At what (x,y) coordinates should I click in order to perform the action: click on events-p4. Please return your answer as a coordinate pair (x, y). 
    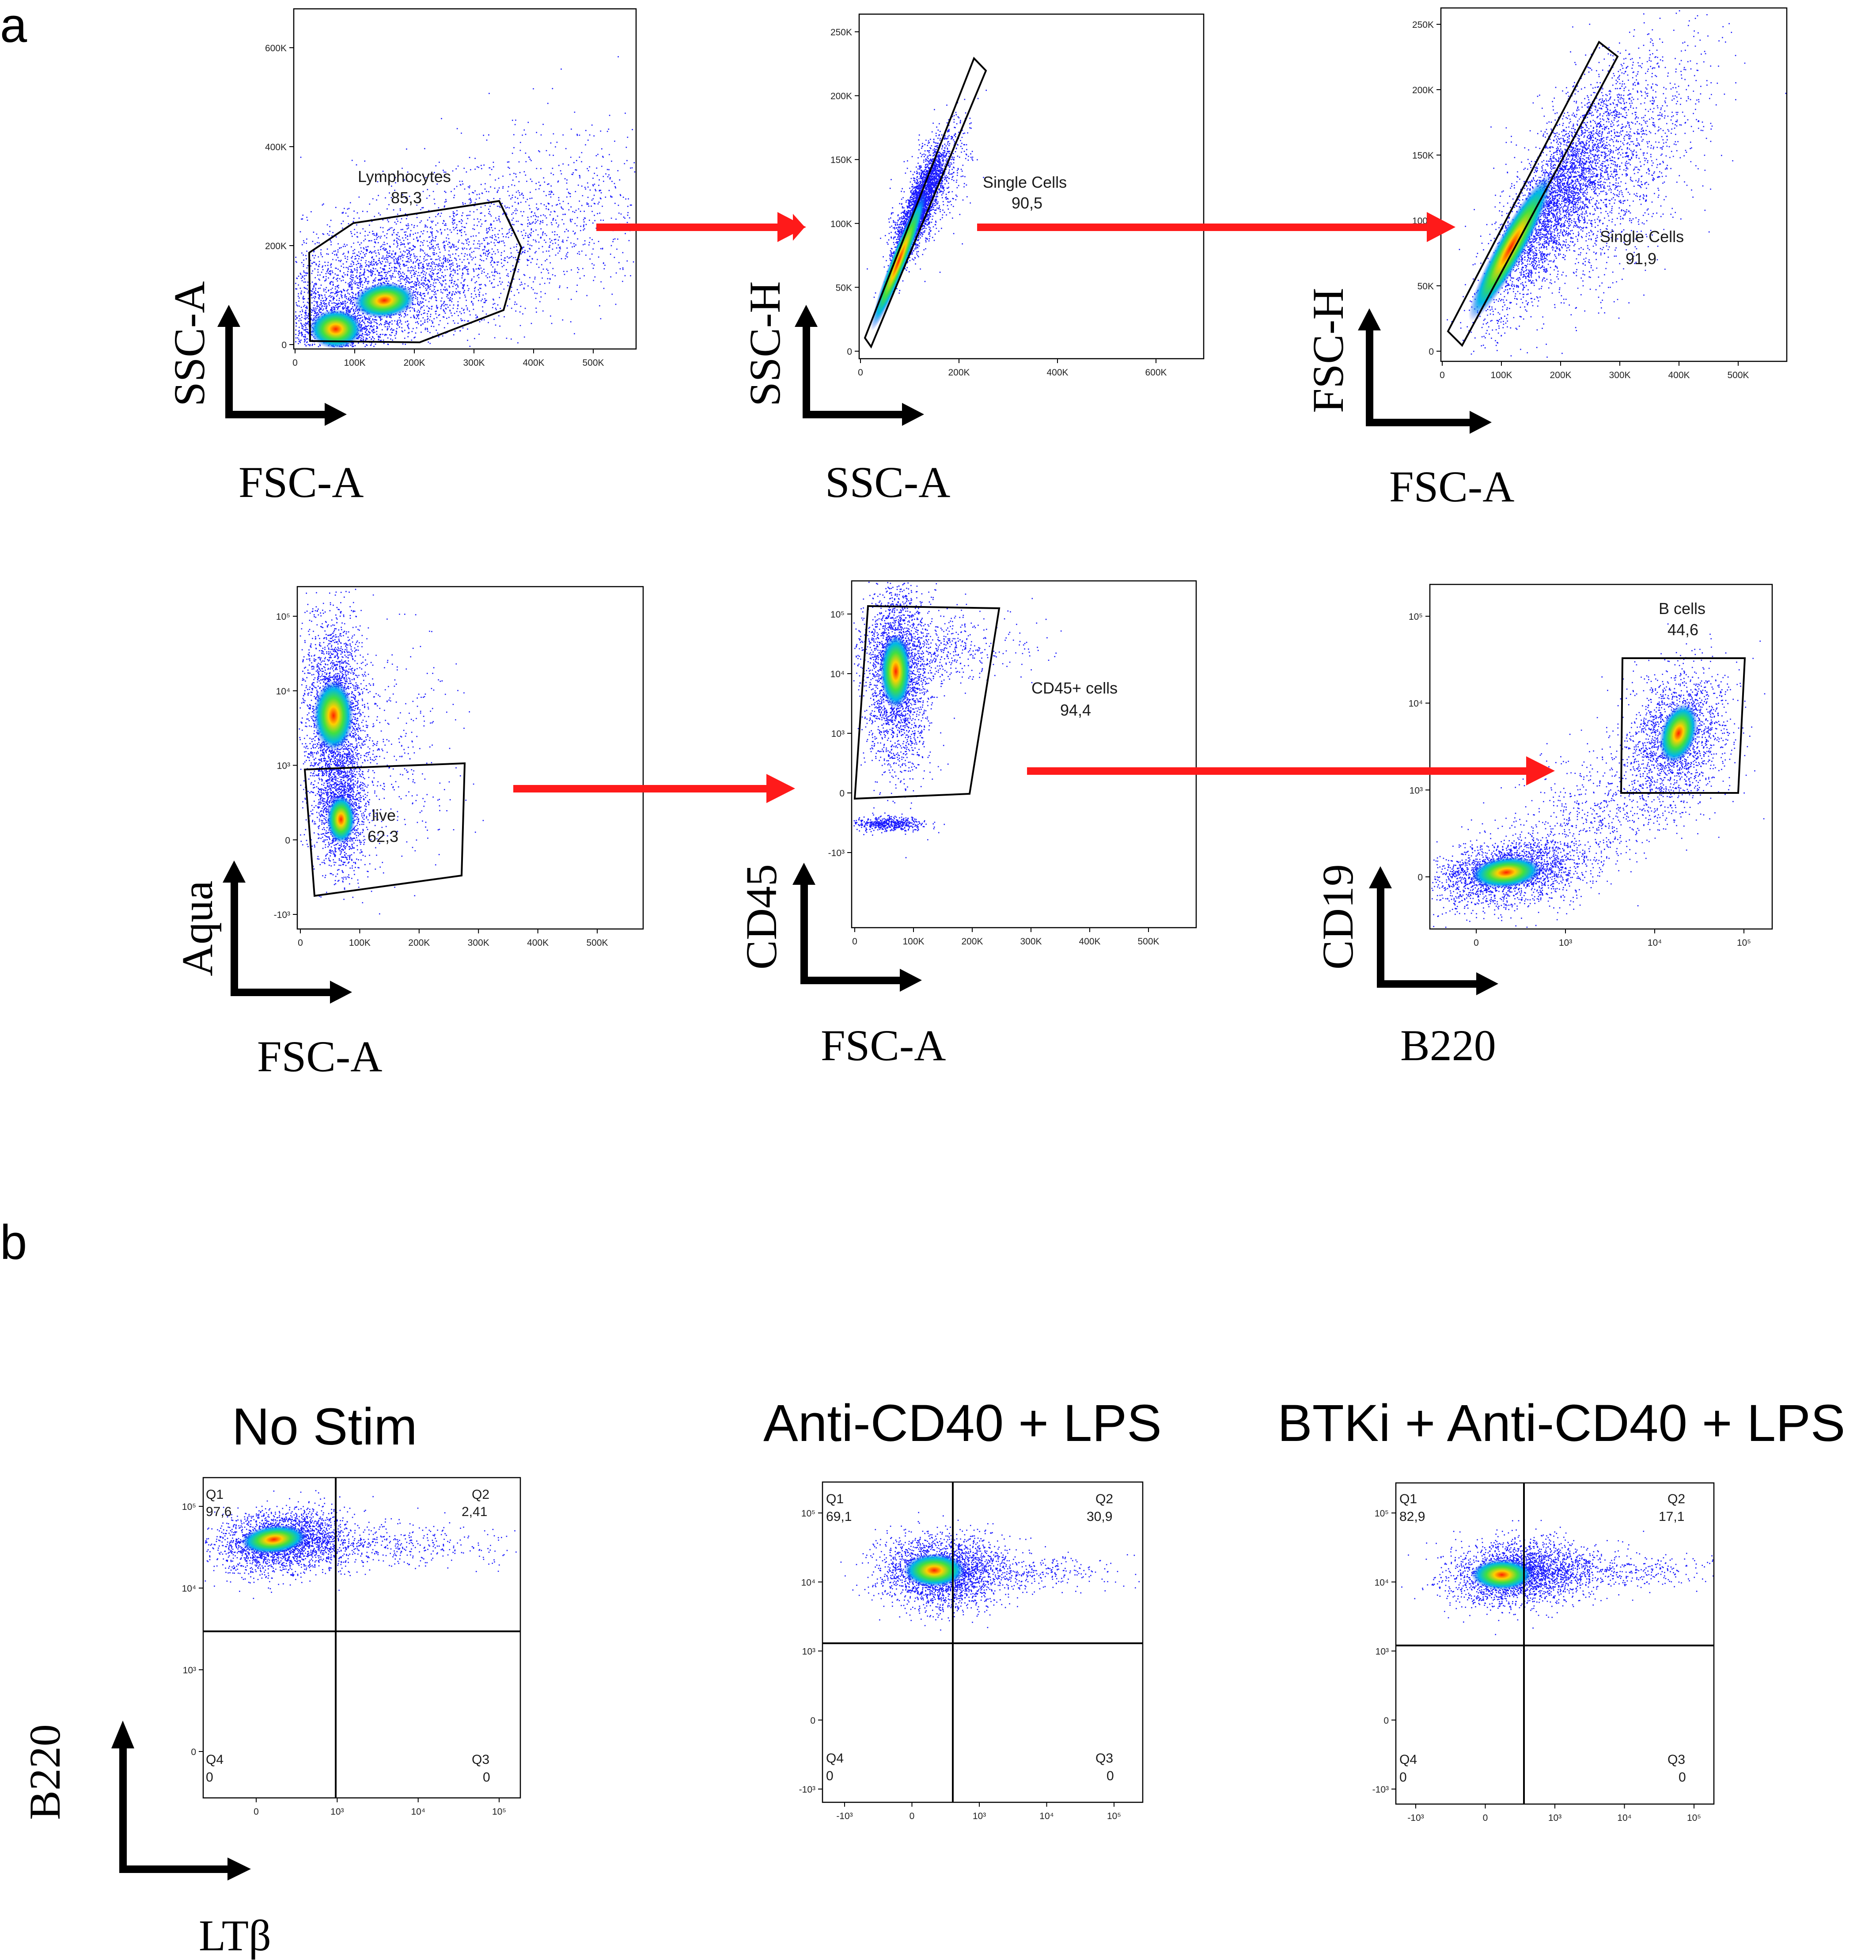
    Looking at the image, I should click on (392, 751).